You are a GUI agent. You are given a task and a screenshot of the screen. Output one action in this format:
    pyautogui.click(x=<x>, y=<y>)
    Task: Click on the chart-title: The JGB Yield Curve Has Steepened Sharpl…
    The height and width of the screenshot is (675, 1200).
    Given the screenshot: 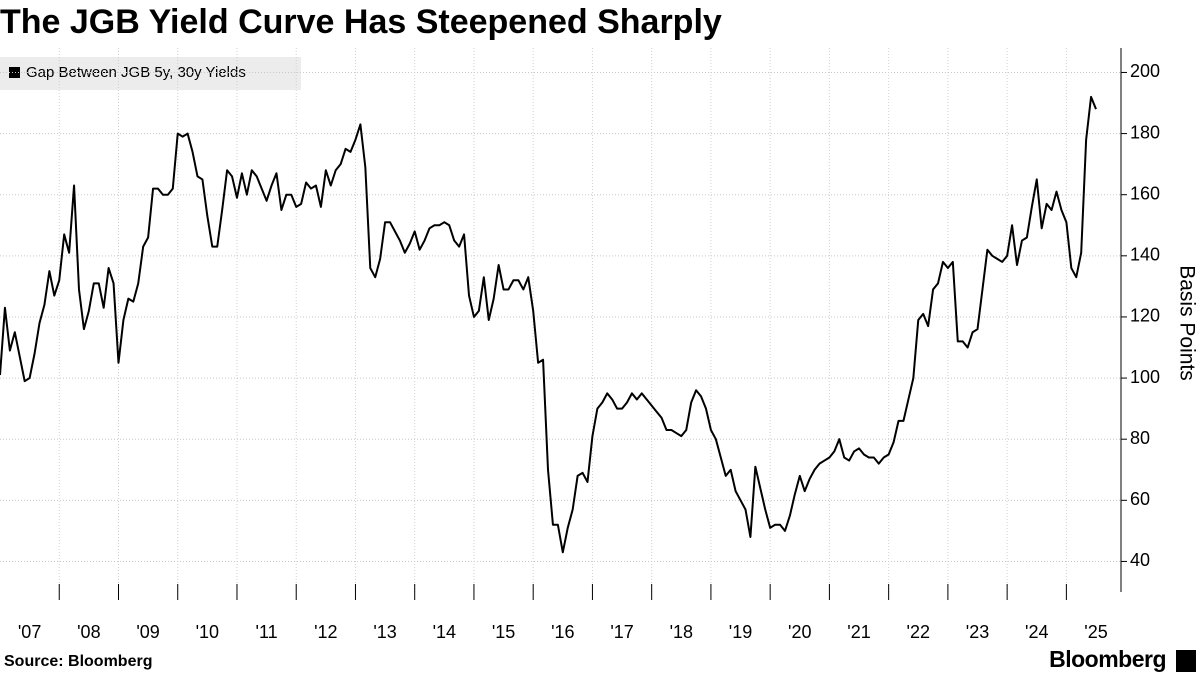 What is the action you would take?
    pyautogui.click(x=361, y=22)
    